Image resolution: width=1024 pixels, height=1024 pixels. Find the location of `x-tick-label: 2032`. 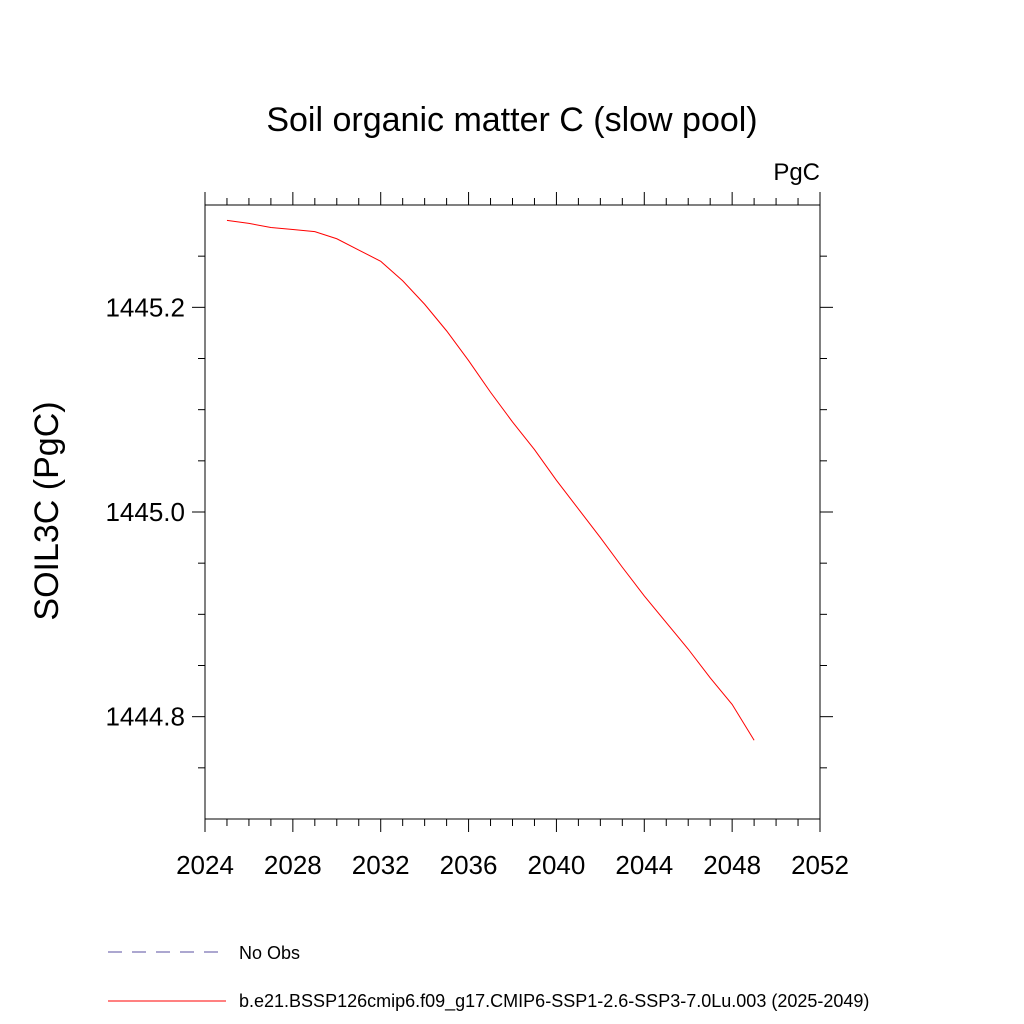

x-tick-label: 2032 is located at coordinates (381, 865).